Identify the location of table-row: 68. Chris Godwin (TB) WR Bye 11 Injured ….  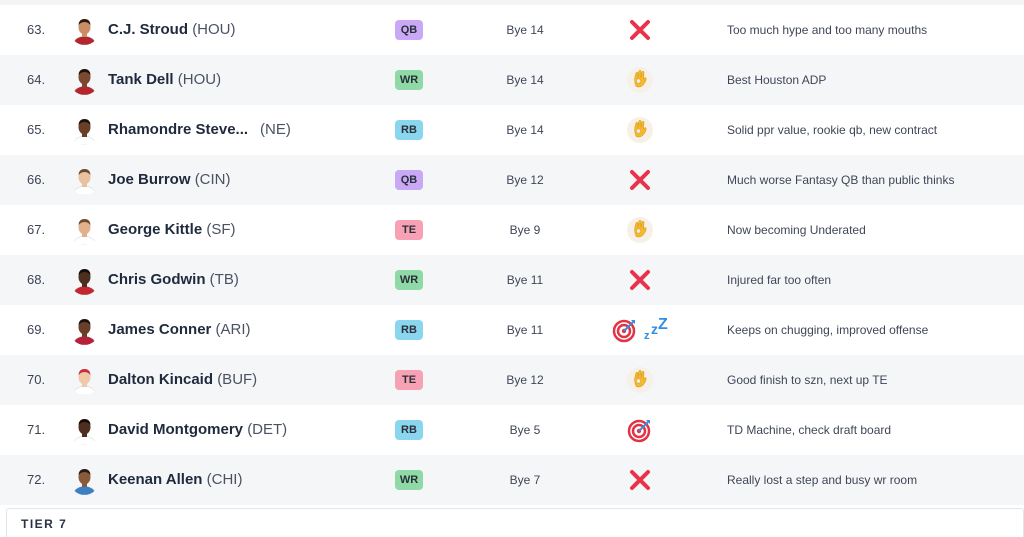
(512, 280).